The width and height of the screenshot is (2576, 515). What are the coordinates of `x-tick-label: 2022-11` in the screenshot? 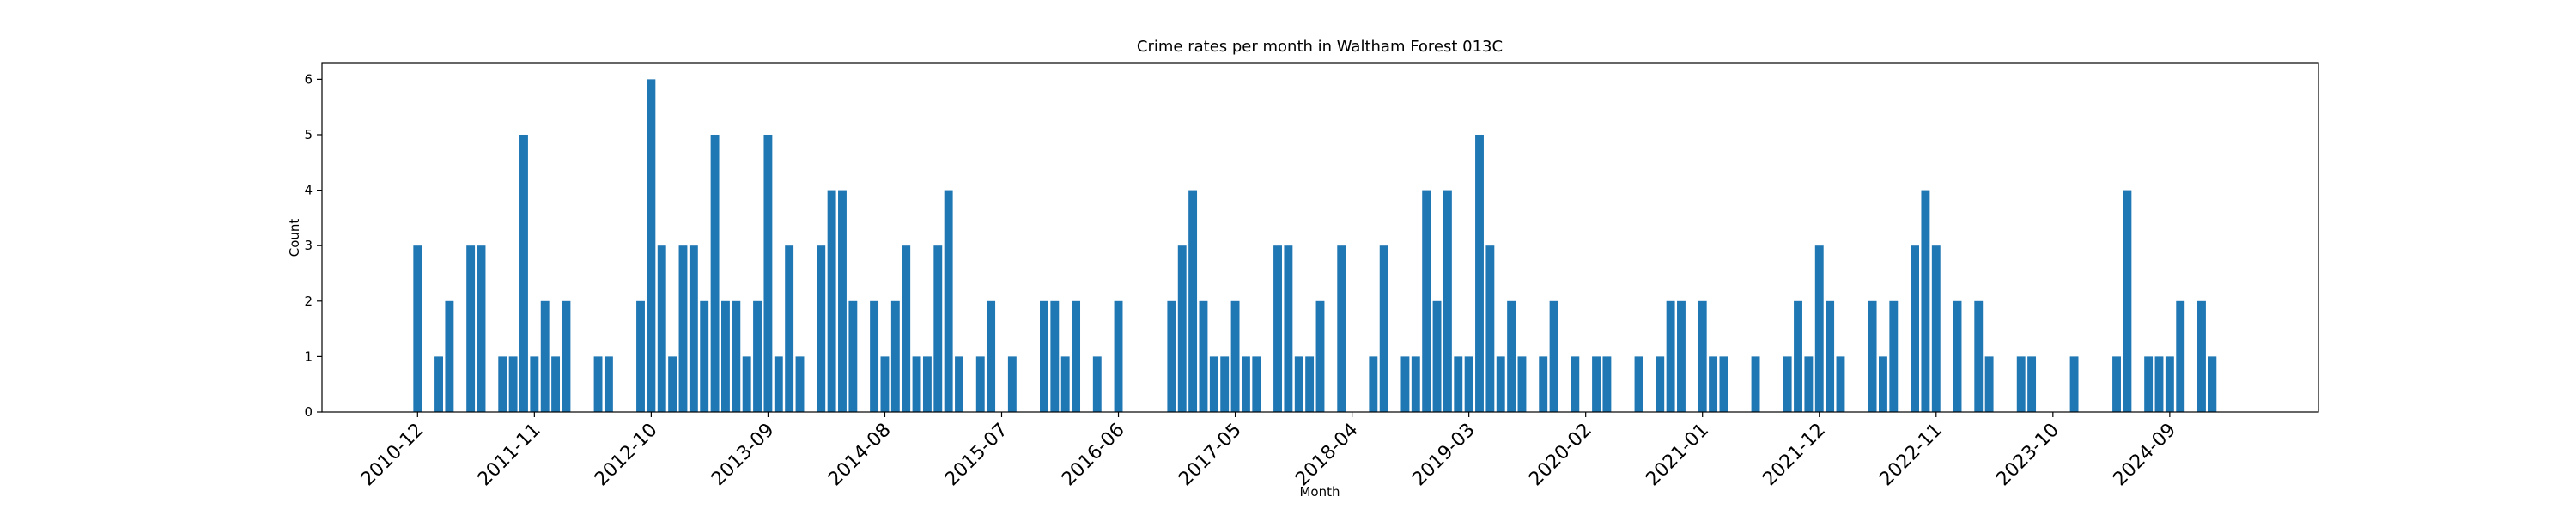 It's located at (1911, 455).